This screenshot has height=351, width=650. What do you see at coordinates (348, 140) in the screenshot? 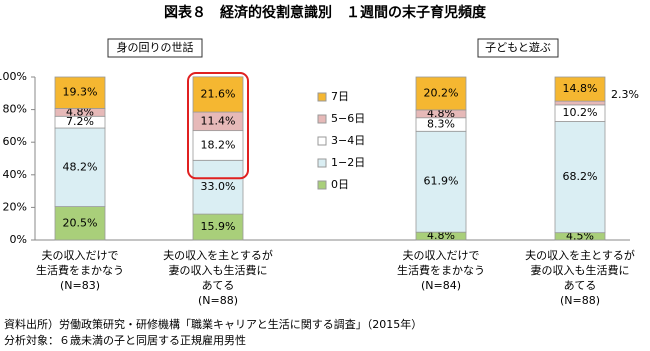
I see `legend-label: 3−4日` at bounding box center [348, 140].